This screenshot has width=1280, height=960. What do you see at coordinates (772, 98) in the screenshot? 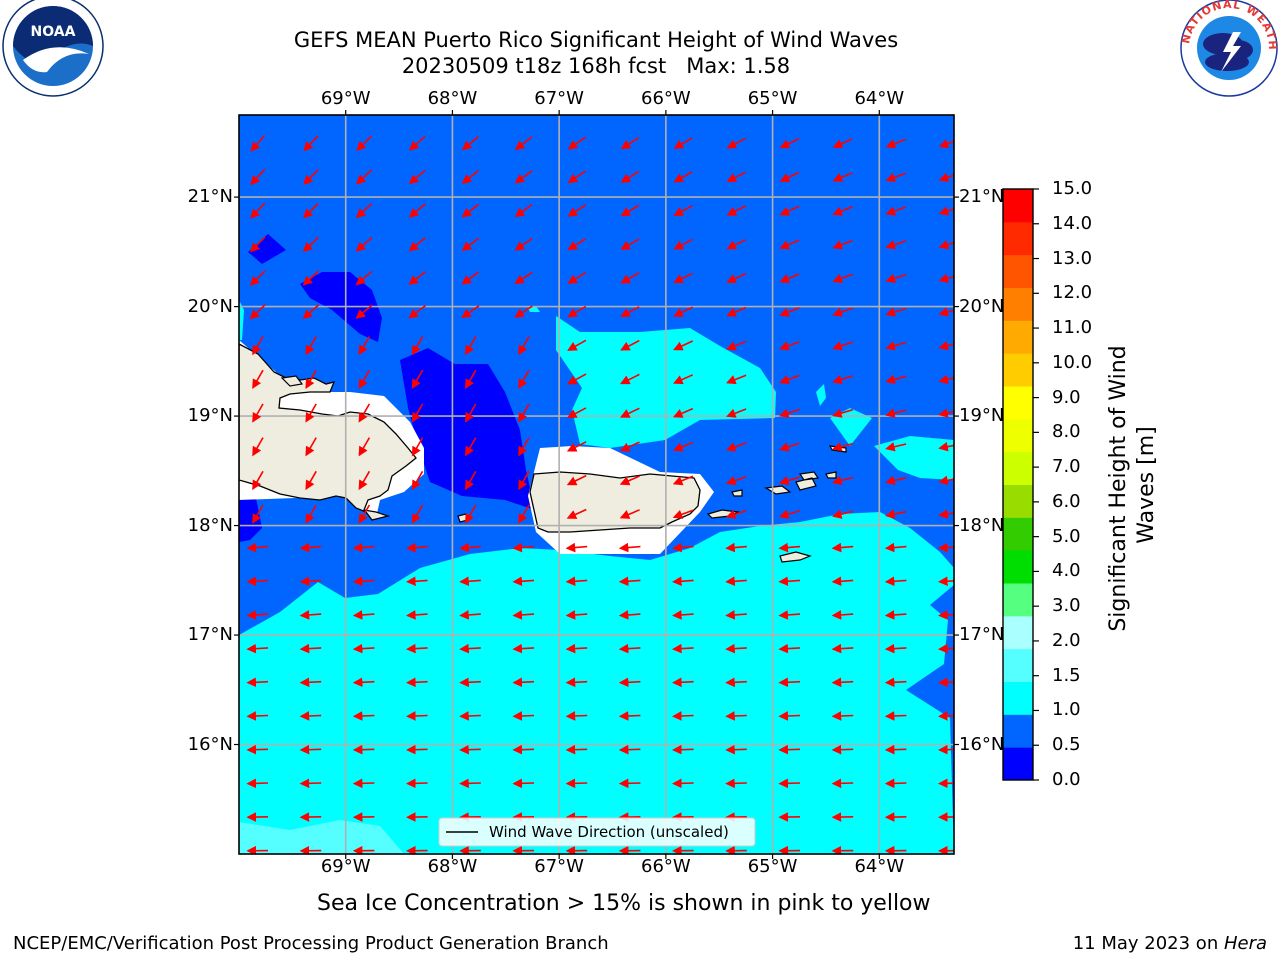
I see `longitude-label: 65°W` at bounding box center [772, 98].